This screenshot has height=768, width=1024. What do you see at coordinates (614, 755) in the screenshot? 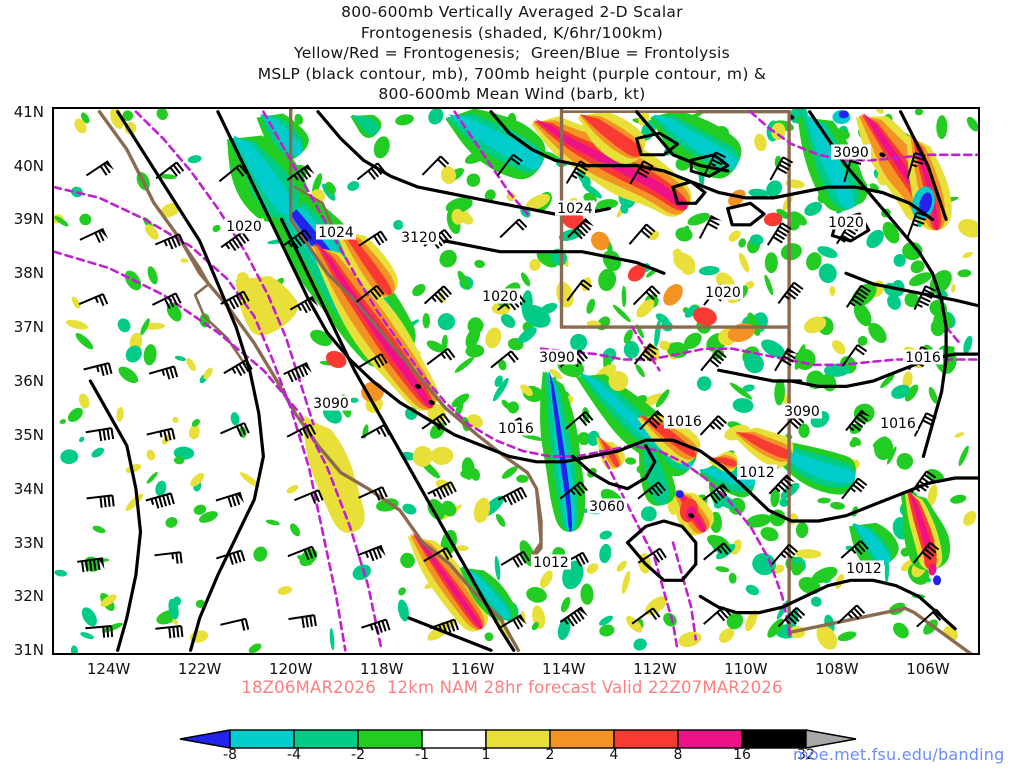
I see `colorbar-tick-4: 4` at bounding box center [614, 755].